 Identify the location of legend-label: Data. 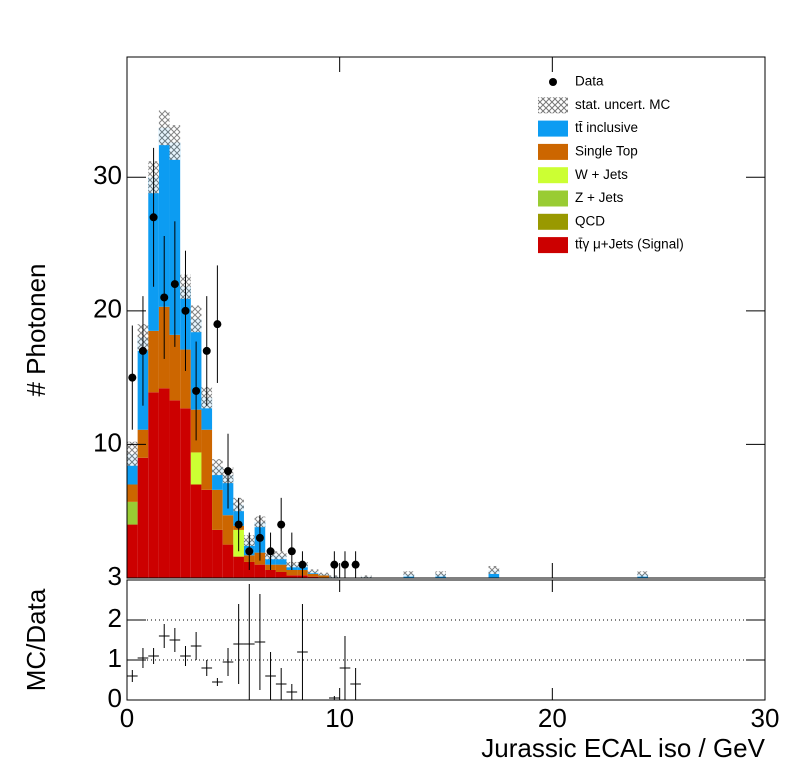
(589, 81).